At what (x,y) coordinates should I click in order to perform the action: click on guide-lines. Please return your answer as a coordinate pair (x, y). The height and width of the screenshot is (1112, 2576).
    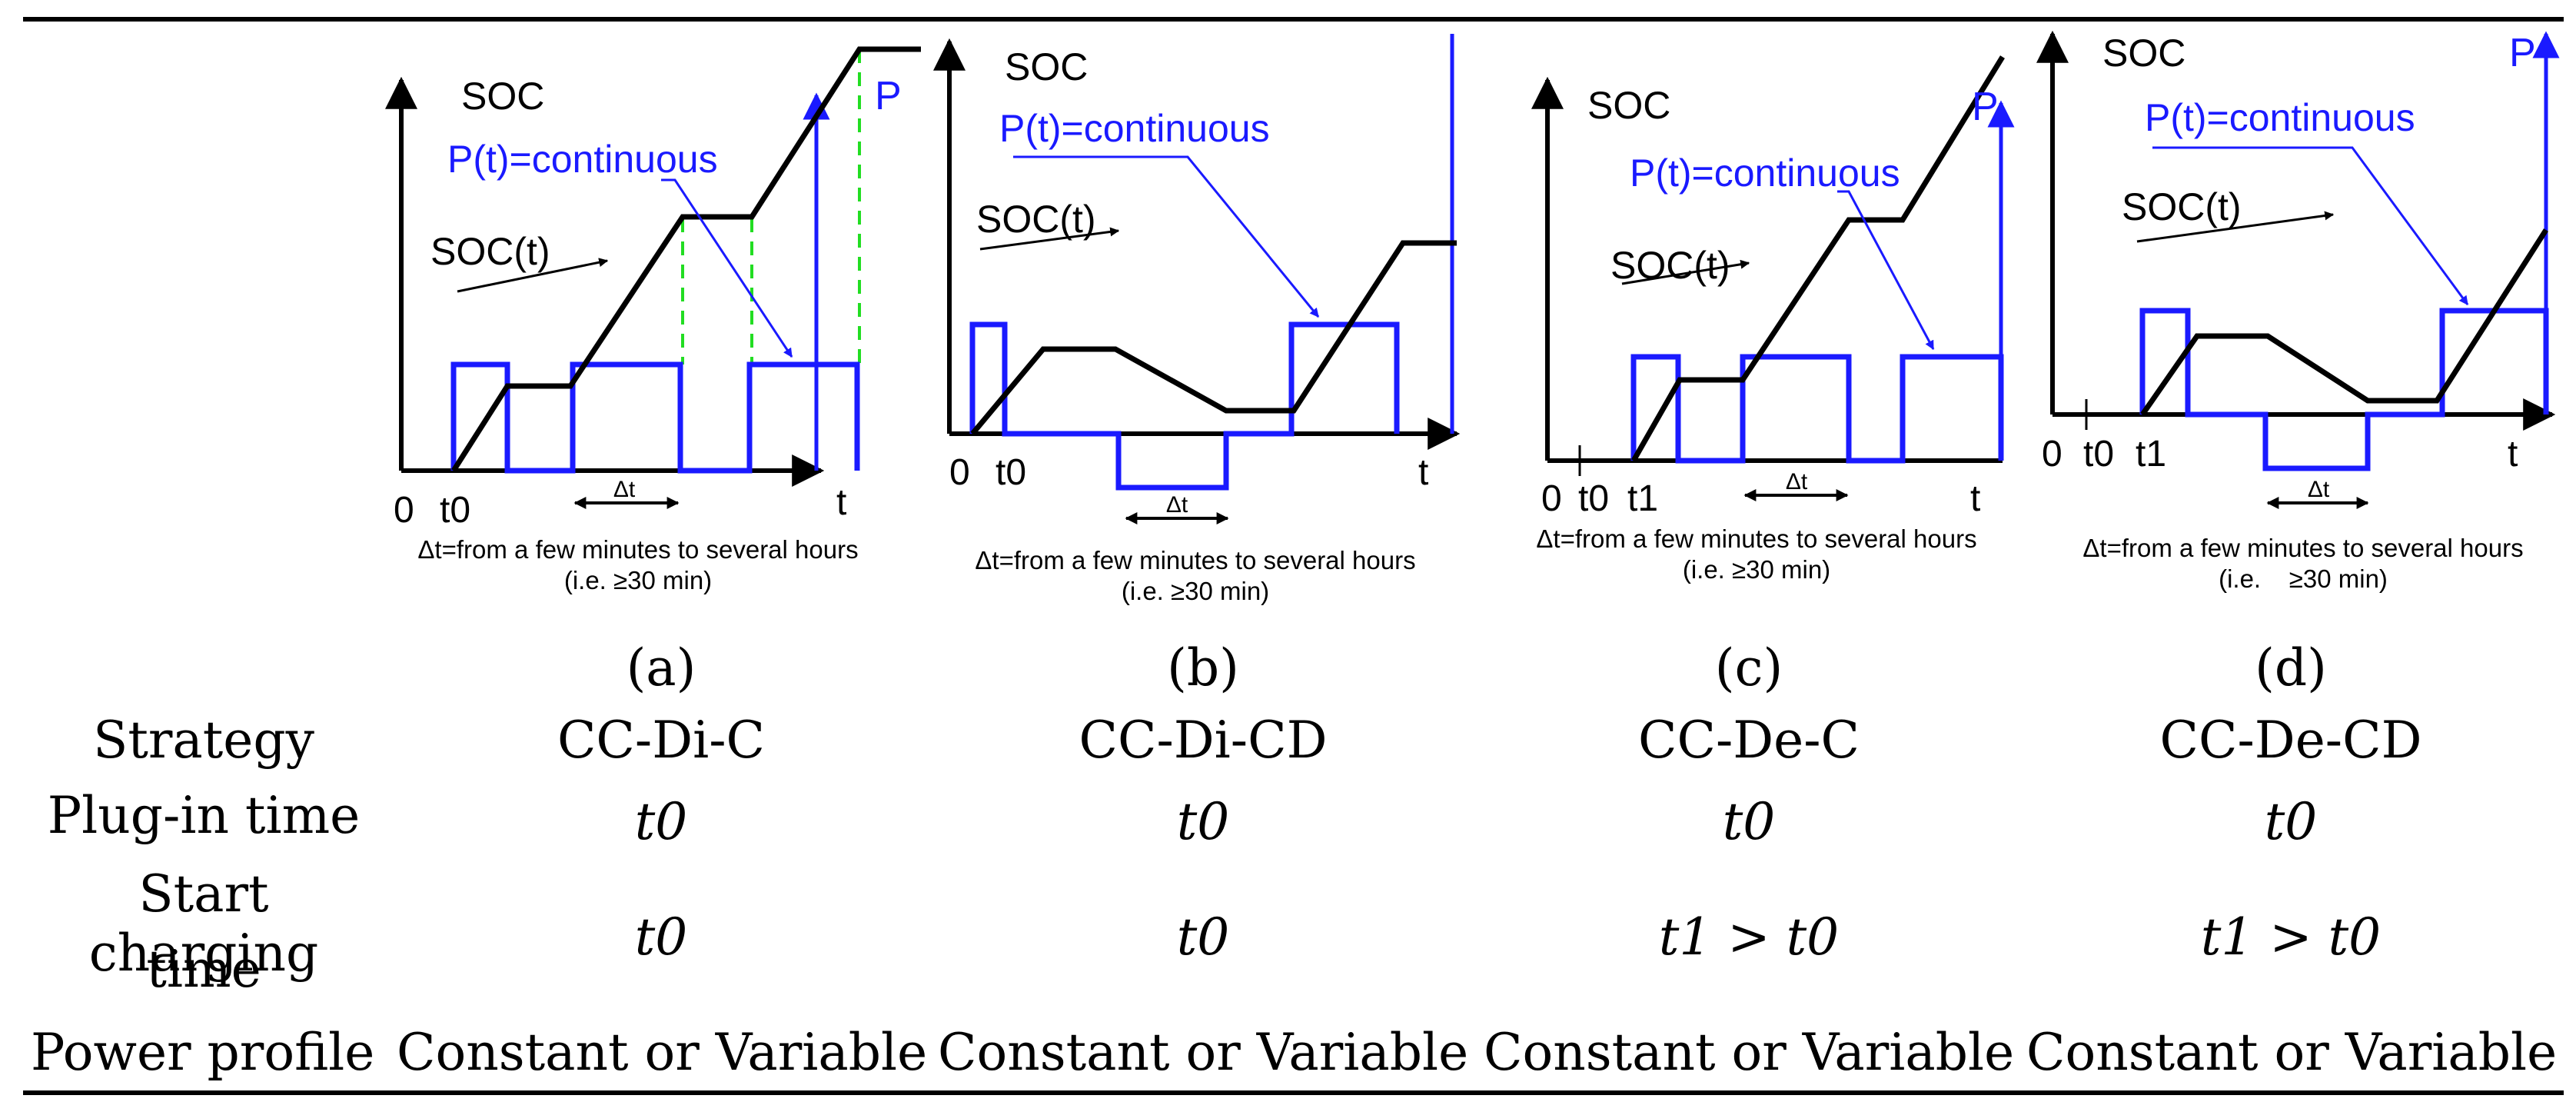
    Looking at the image, I should click on (771, 207).